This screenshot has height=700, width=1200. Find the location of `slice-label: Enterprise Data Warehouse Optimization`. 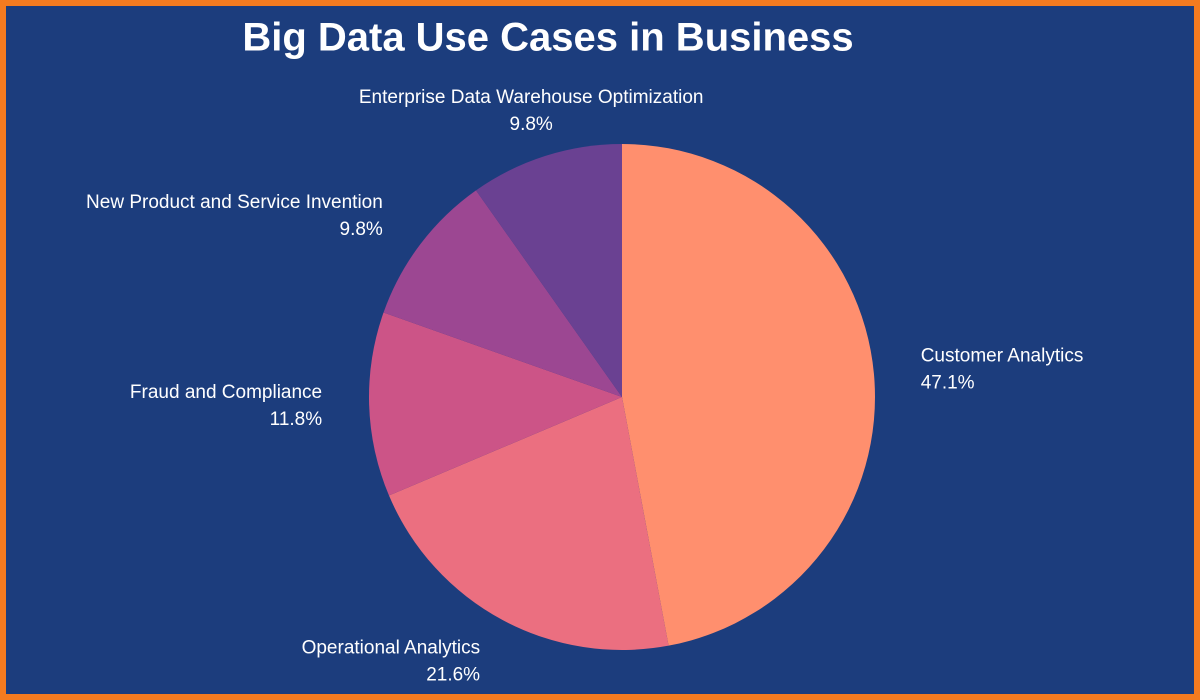

slice-label: Enterprise Data Warehouse Optimization is located at coordinates (531, 97).